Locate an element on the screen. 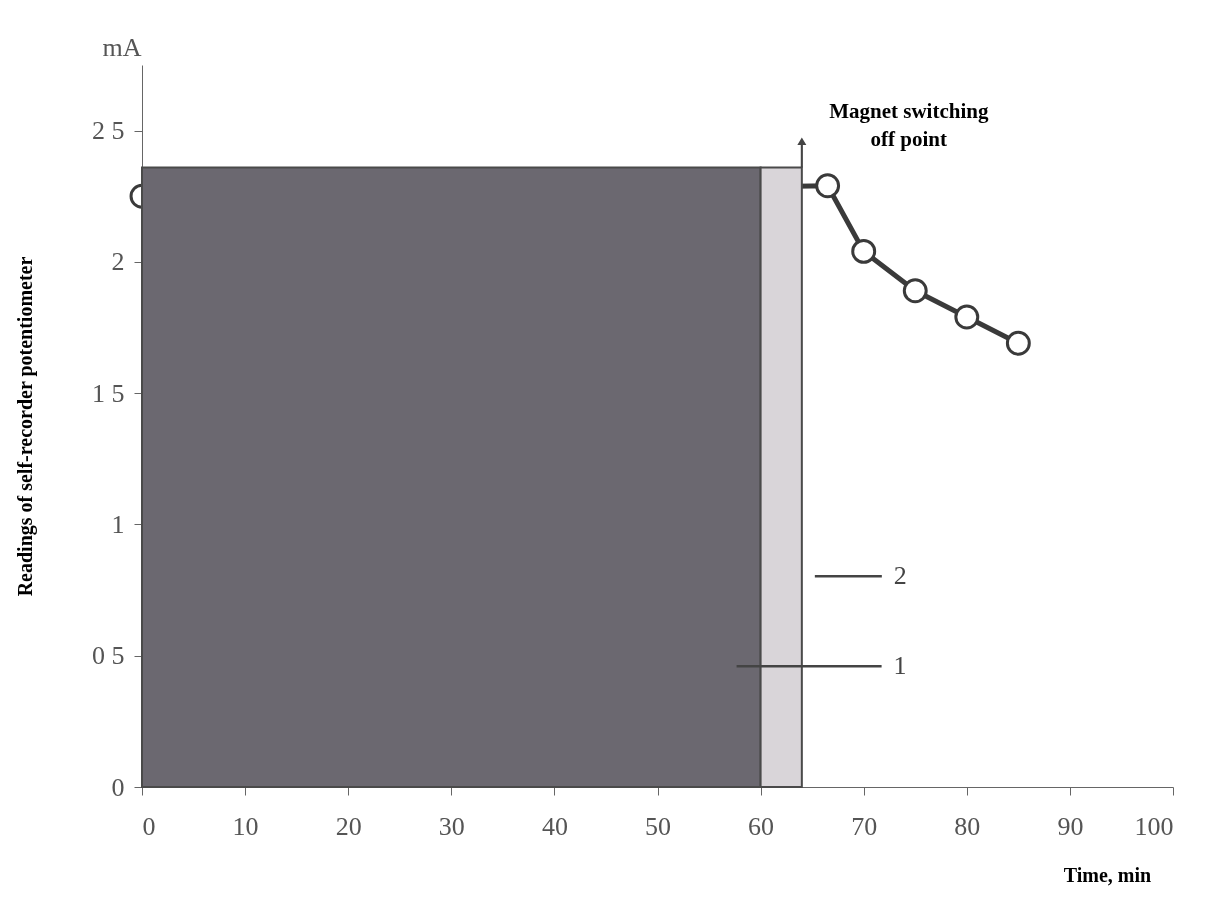  x-tick-label: 100 is located at coordinates (1154, 826).